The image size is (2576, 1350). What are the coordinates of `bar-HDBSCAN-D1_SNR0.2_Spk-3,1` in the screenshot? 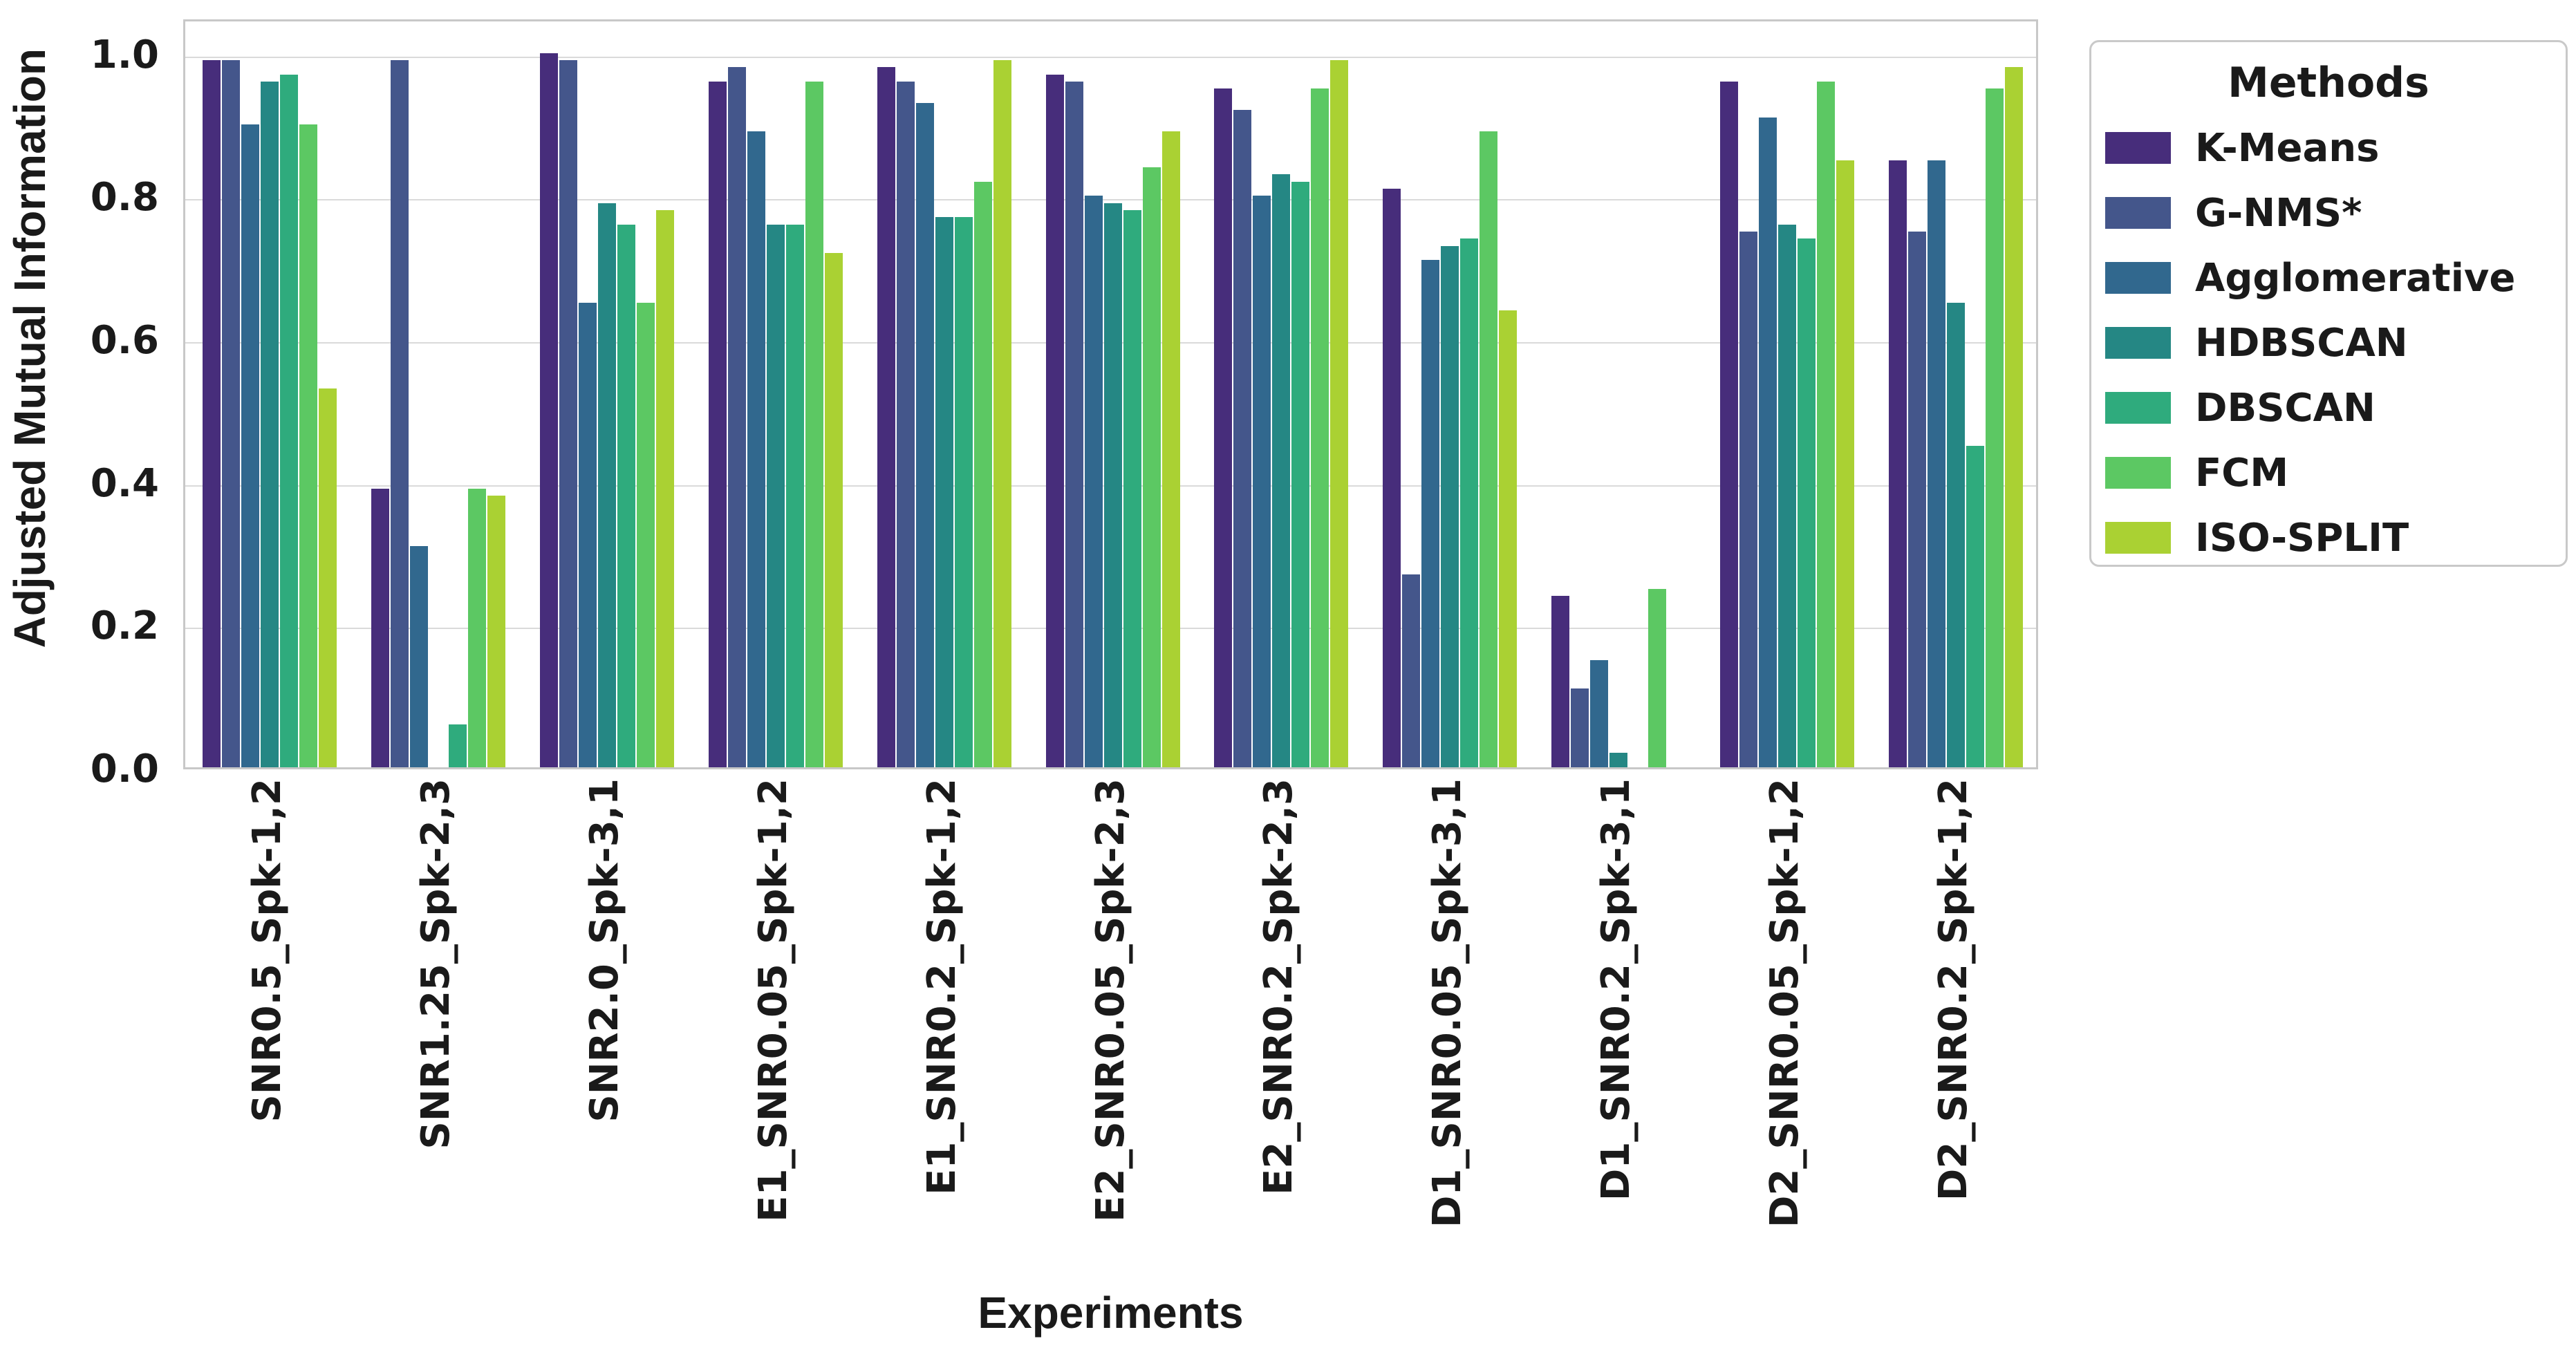 It's located at (1618, 760).